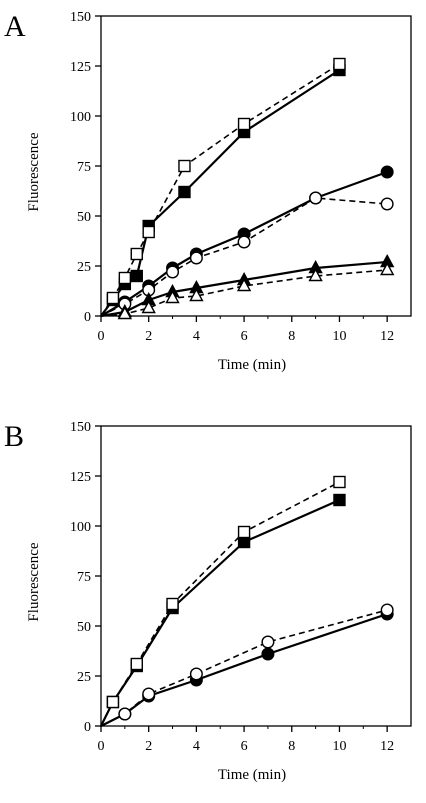  What do you see at coordinates (14, 436) in the screenshot?
I see `panel-letter: B` at bounding box center [14, 436].